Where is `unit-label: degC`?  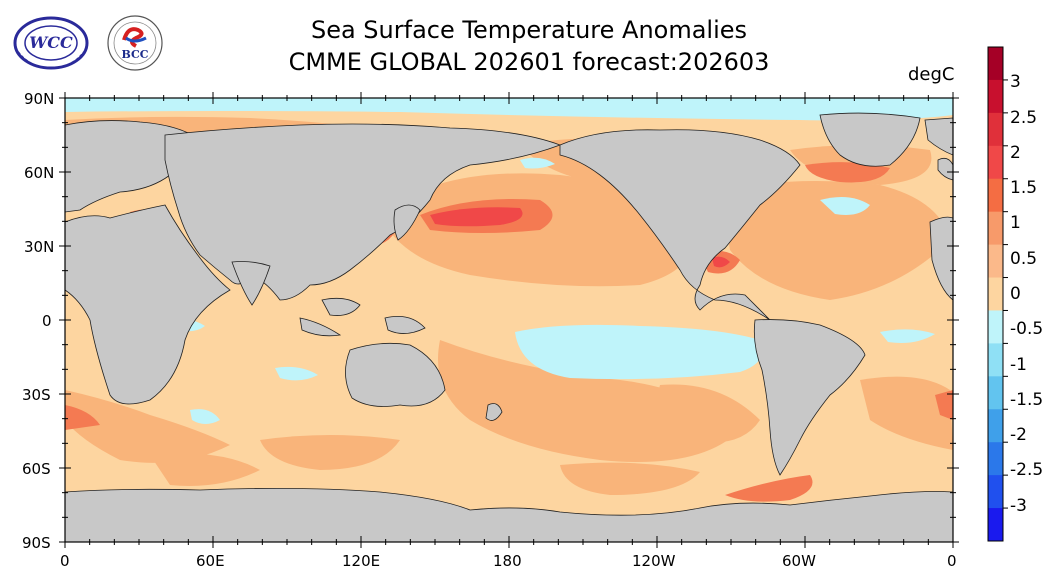
unit-label: degC is located at coordinates (931, 74).